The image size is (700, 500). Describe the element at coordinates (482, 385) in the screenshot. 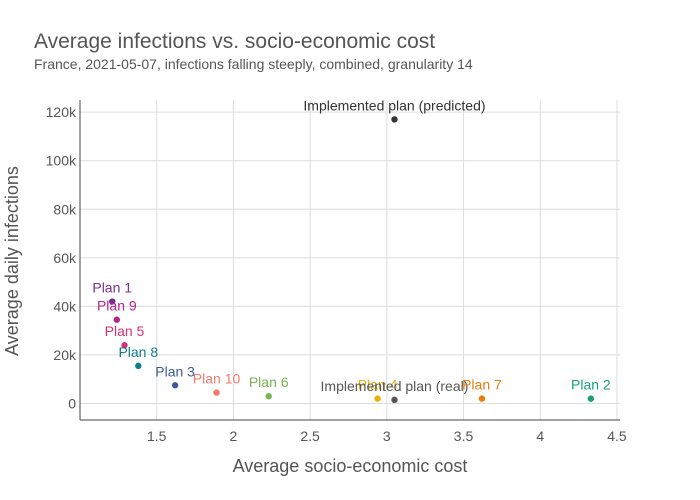

I see `data-label: Plan 7` at that location.